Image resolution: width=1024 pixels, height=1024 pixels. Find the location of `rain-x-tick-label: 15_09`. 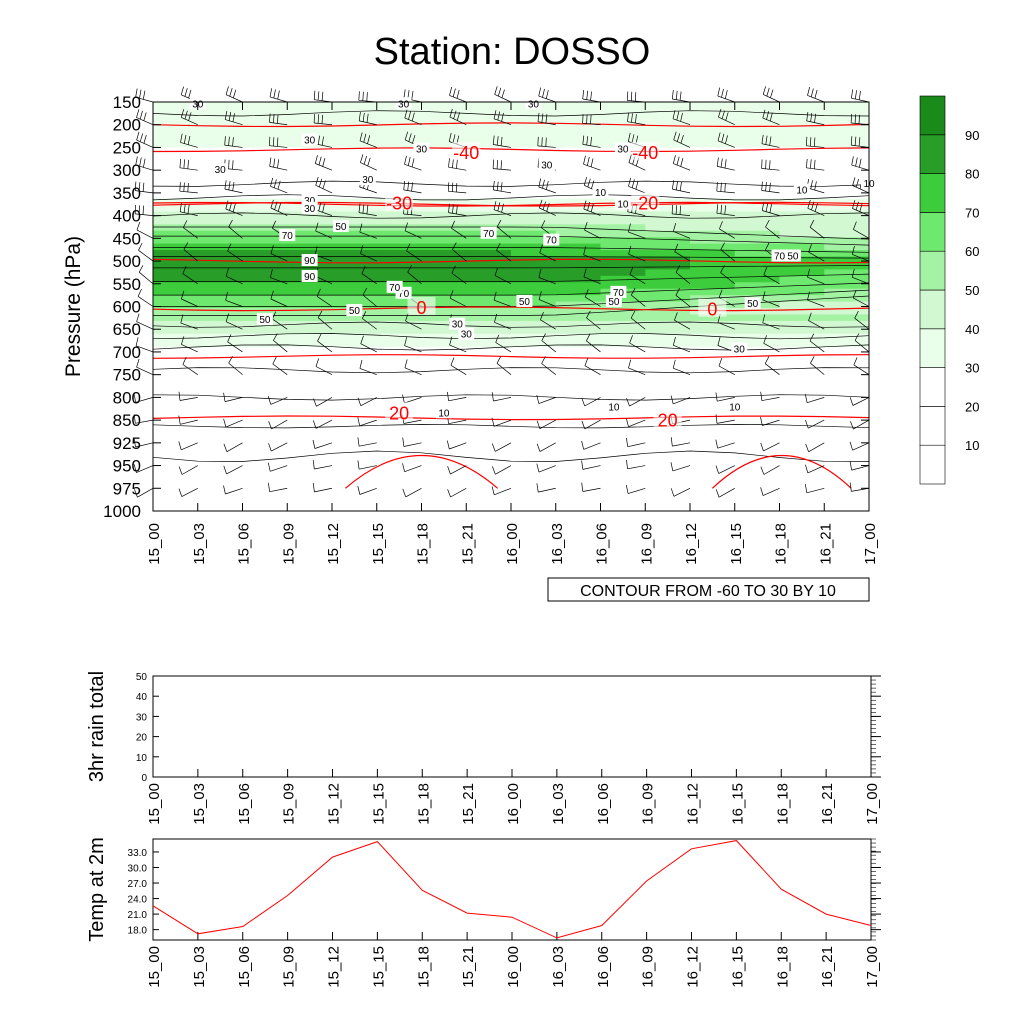

rain-x-tick-label: 15_09 is located at coordinates (289, 804).